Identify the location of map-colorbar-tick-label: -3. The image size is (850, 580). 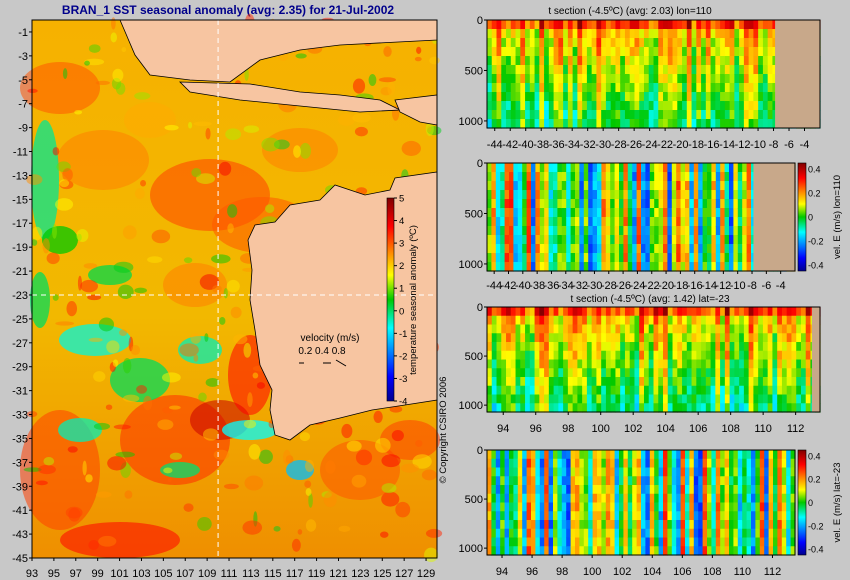
(403, 379).